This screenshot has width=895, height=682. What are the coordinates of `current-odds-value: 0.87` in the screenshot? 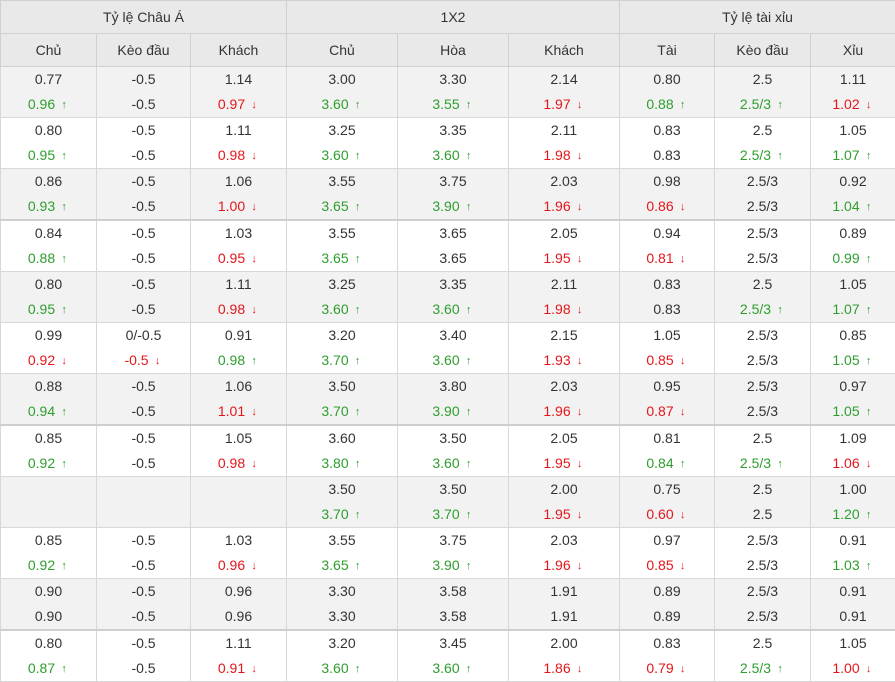 It's located at (41, 668).